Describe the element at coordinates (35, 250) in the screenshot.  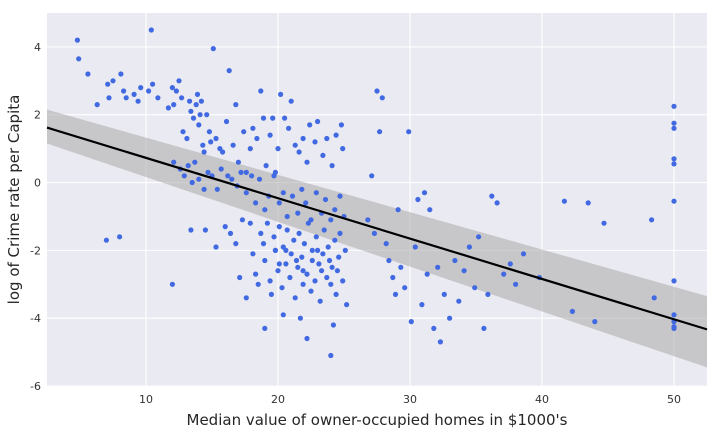
I see `y-tick-label: -2` at that location.